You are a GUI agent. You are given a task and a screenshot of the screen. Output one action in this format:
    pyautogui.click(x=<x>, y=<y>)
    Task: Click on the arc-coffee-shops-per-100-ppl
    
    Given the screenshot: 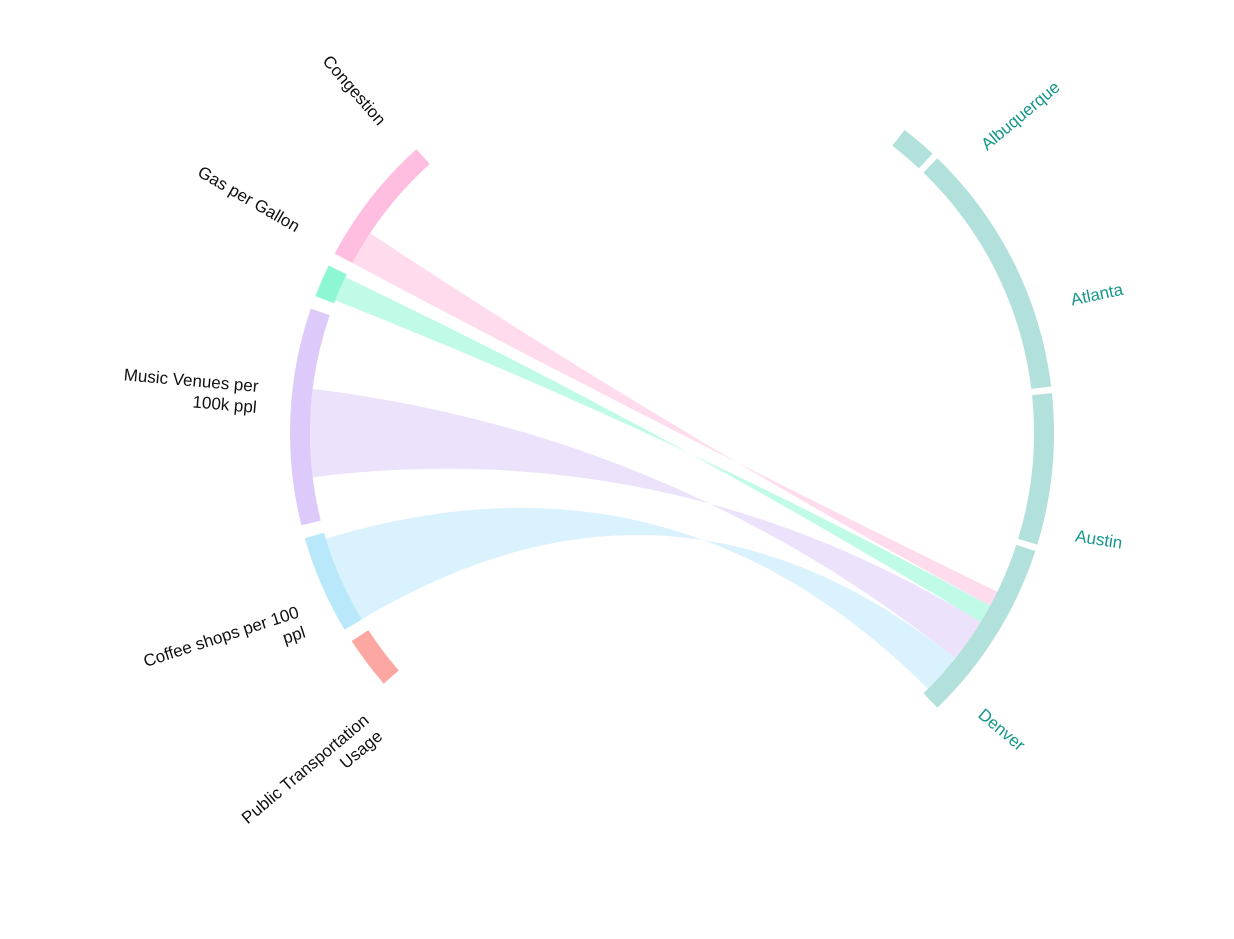 What is the action you would take?
    pyautogui.click(x=333, y=581)
    